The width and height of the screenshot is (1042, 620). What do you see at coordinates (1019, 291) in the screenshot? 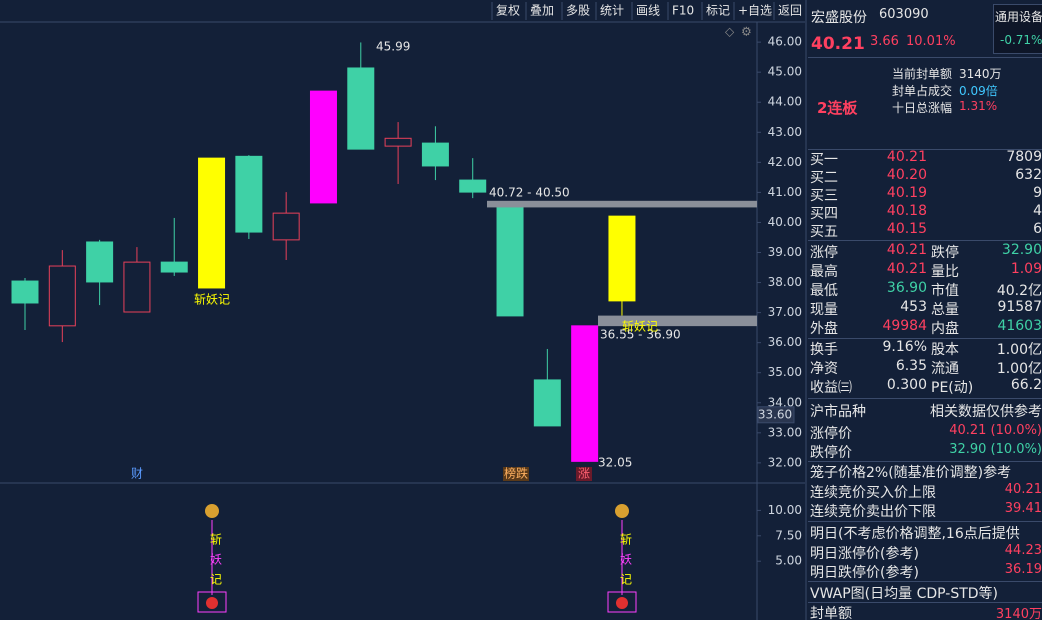
I see `text: 40.2亿` at bounding box center [1019, 291].